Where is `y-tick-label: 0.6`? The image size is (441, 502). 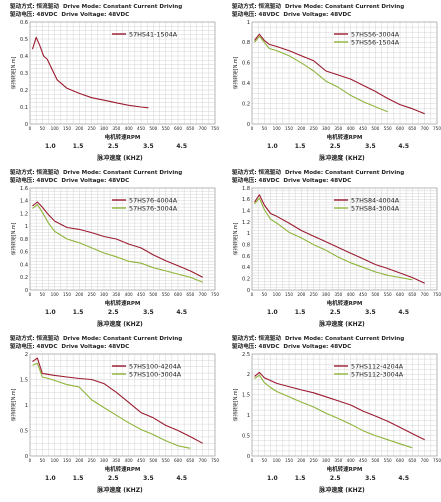 y-tick-label: 0.6 is located at coordinates (24, 253).